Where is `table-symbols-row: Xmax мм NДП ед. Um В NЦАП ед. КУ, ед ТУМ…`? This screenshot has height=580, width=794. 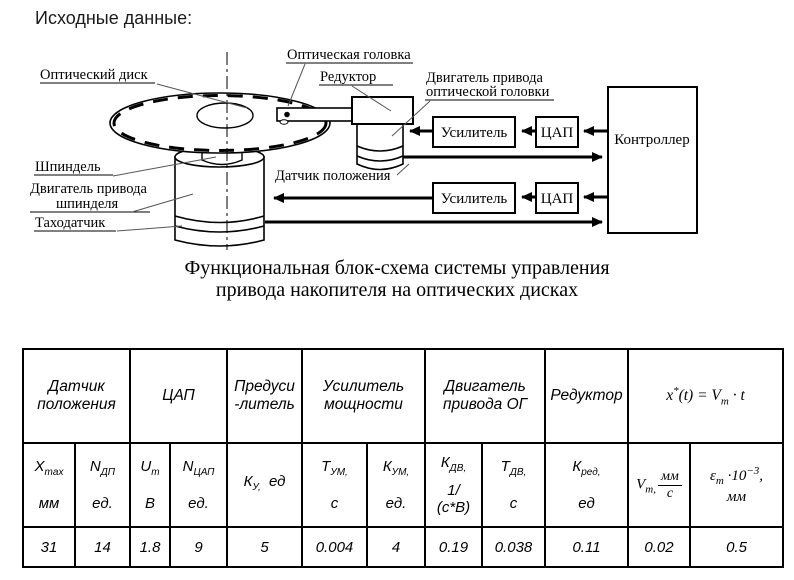 table-symbols-row: Xmax мм NДП ед. Um В NЦАП ед. КУ, ед ТУМ… is located at coordinates (403, 485).